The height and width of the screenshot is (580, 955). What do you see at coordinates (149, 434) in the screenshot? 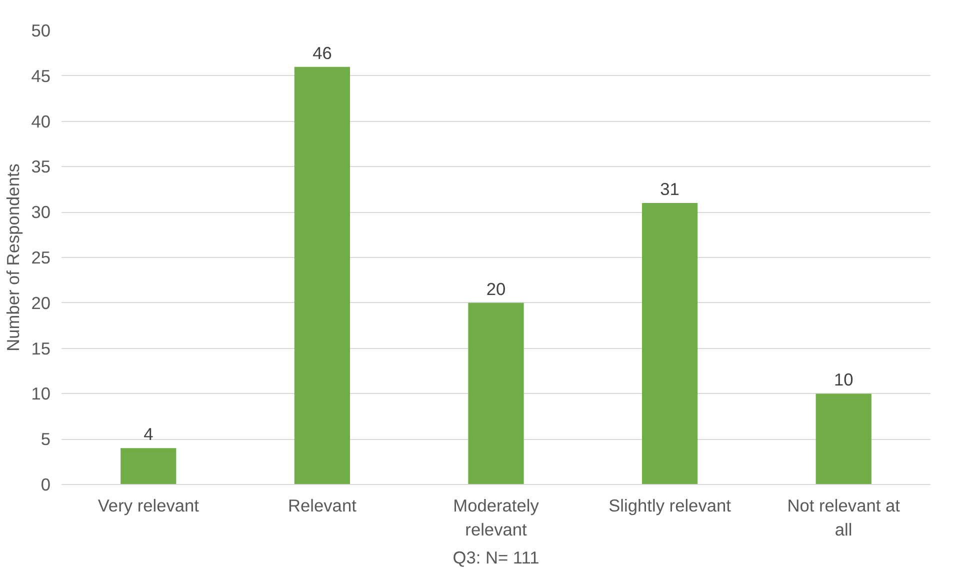
I see `data-label: 4` at bounding box center [149, 434].